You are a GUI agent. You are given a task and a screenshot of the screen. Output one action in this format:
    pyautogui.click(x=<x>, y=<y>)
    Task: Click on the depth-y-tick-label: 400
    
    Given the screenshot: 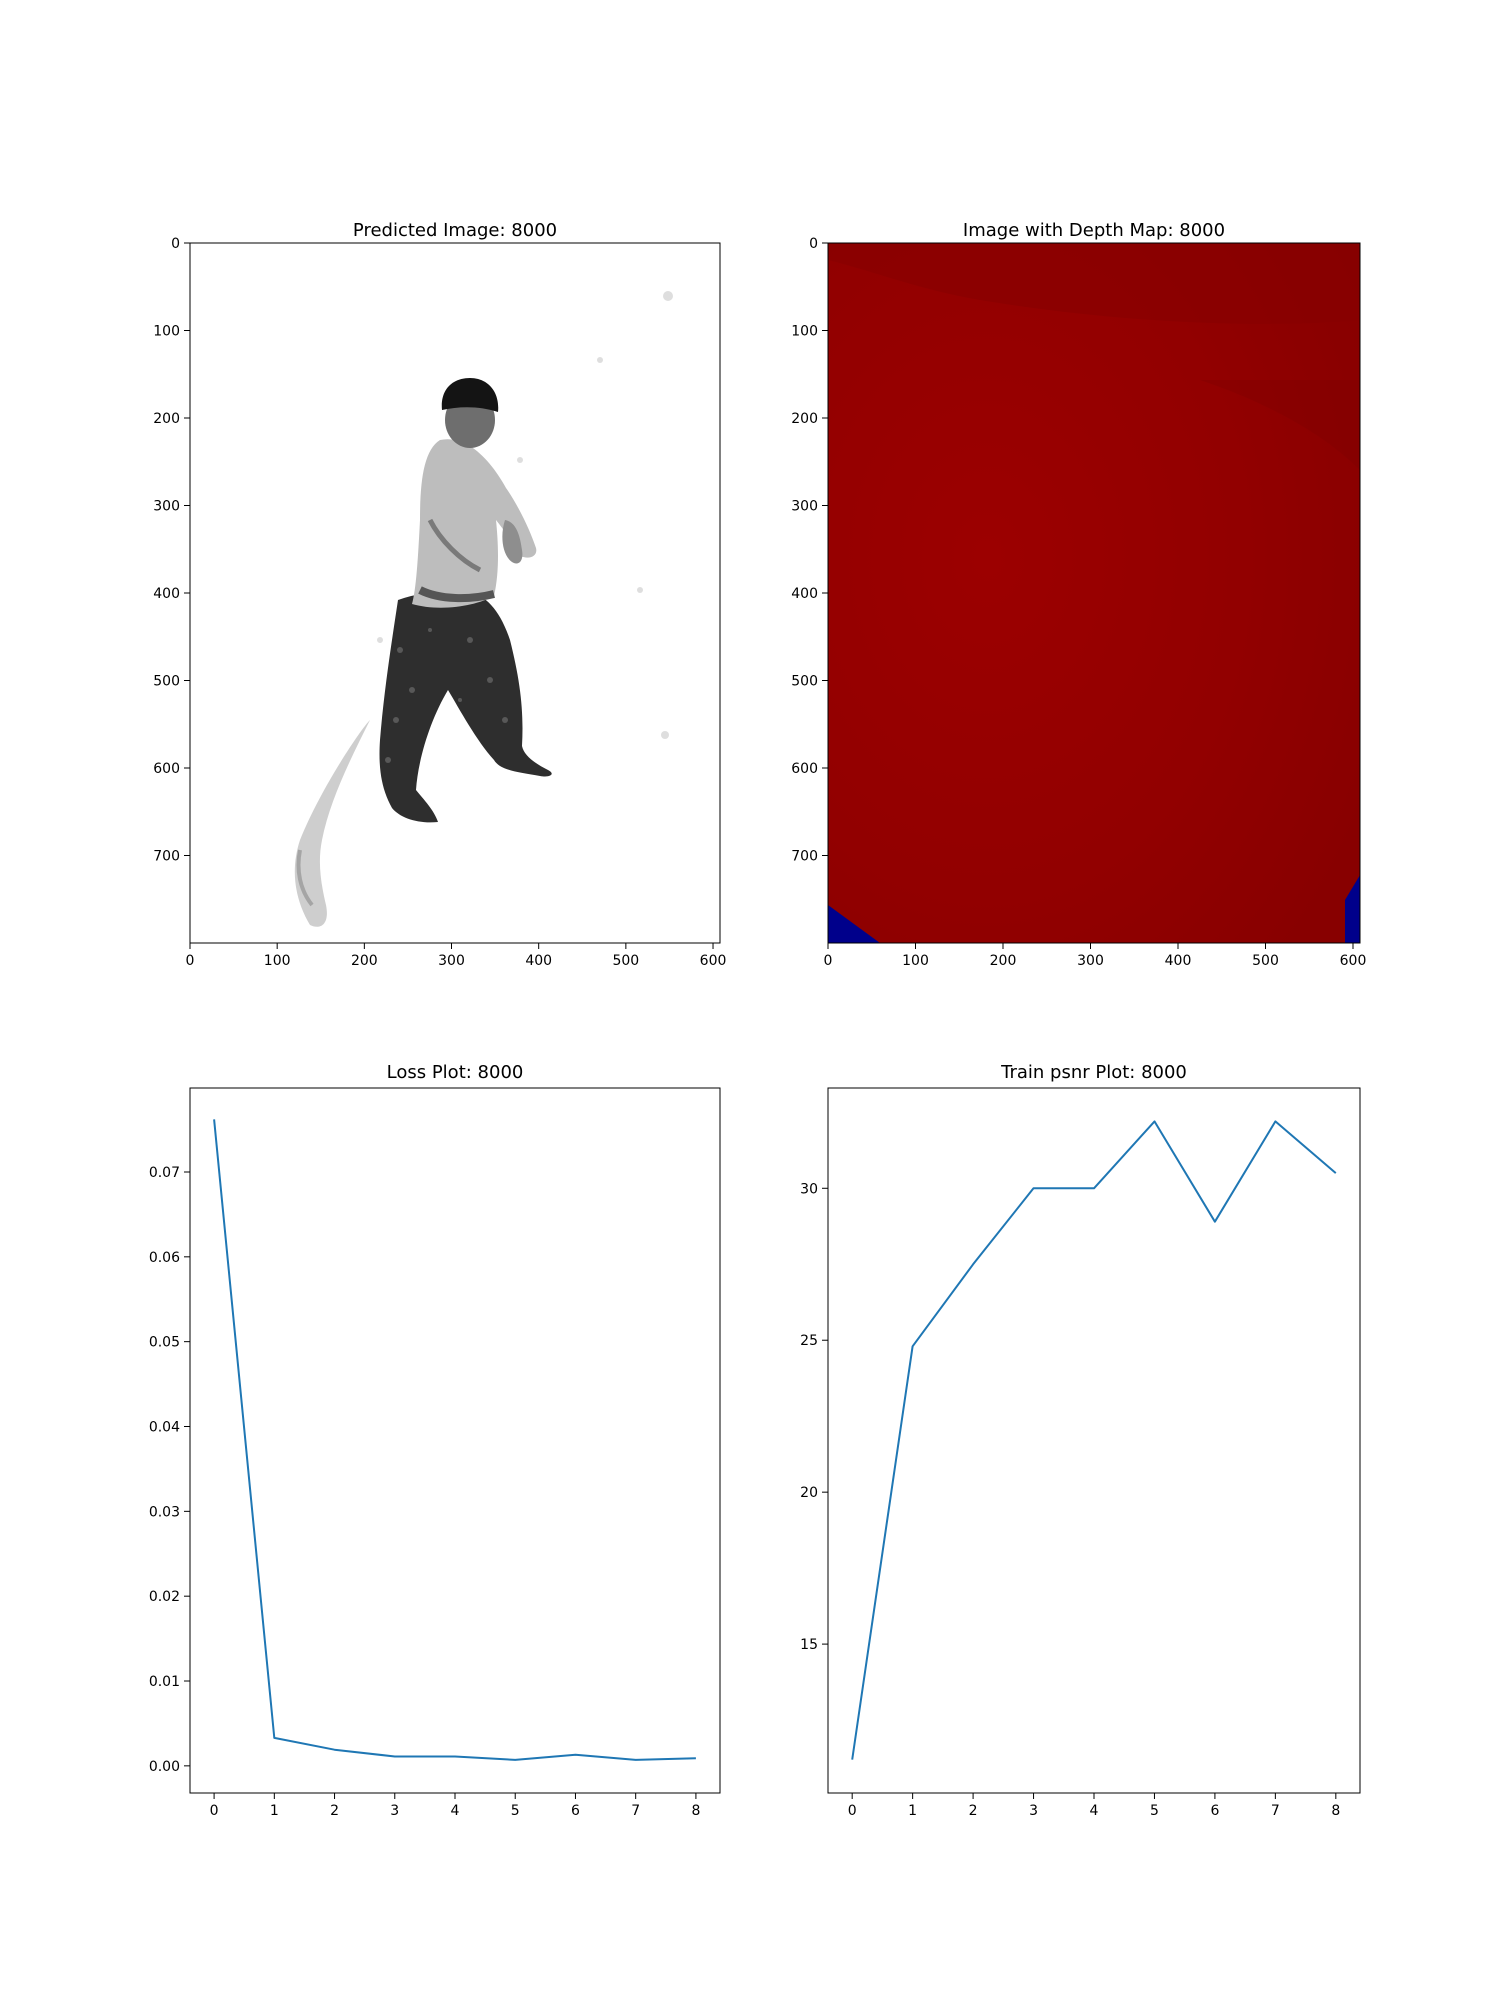 What is the action you would take?
    pyautogui.click(x=804, y=594)
    